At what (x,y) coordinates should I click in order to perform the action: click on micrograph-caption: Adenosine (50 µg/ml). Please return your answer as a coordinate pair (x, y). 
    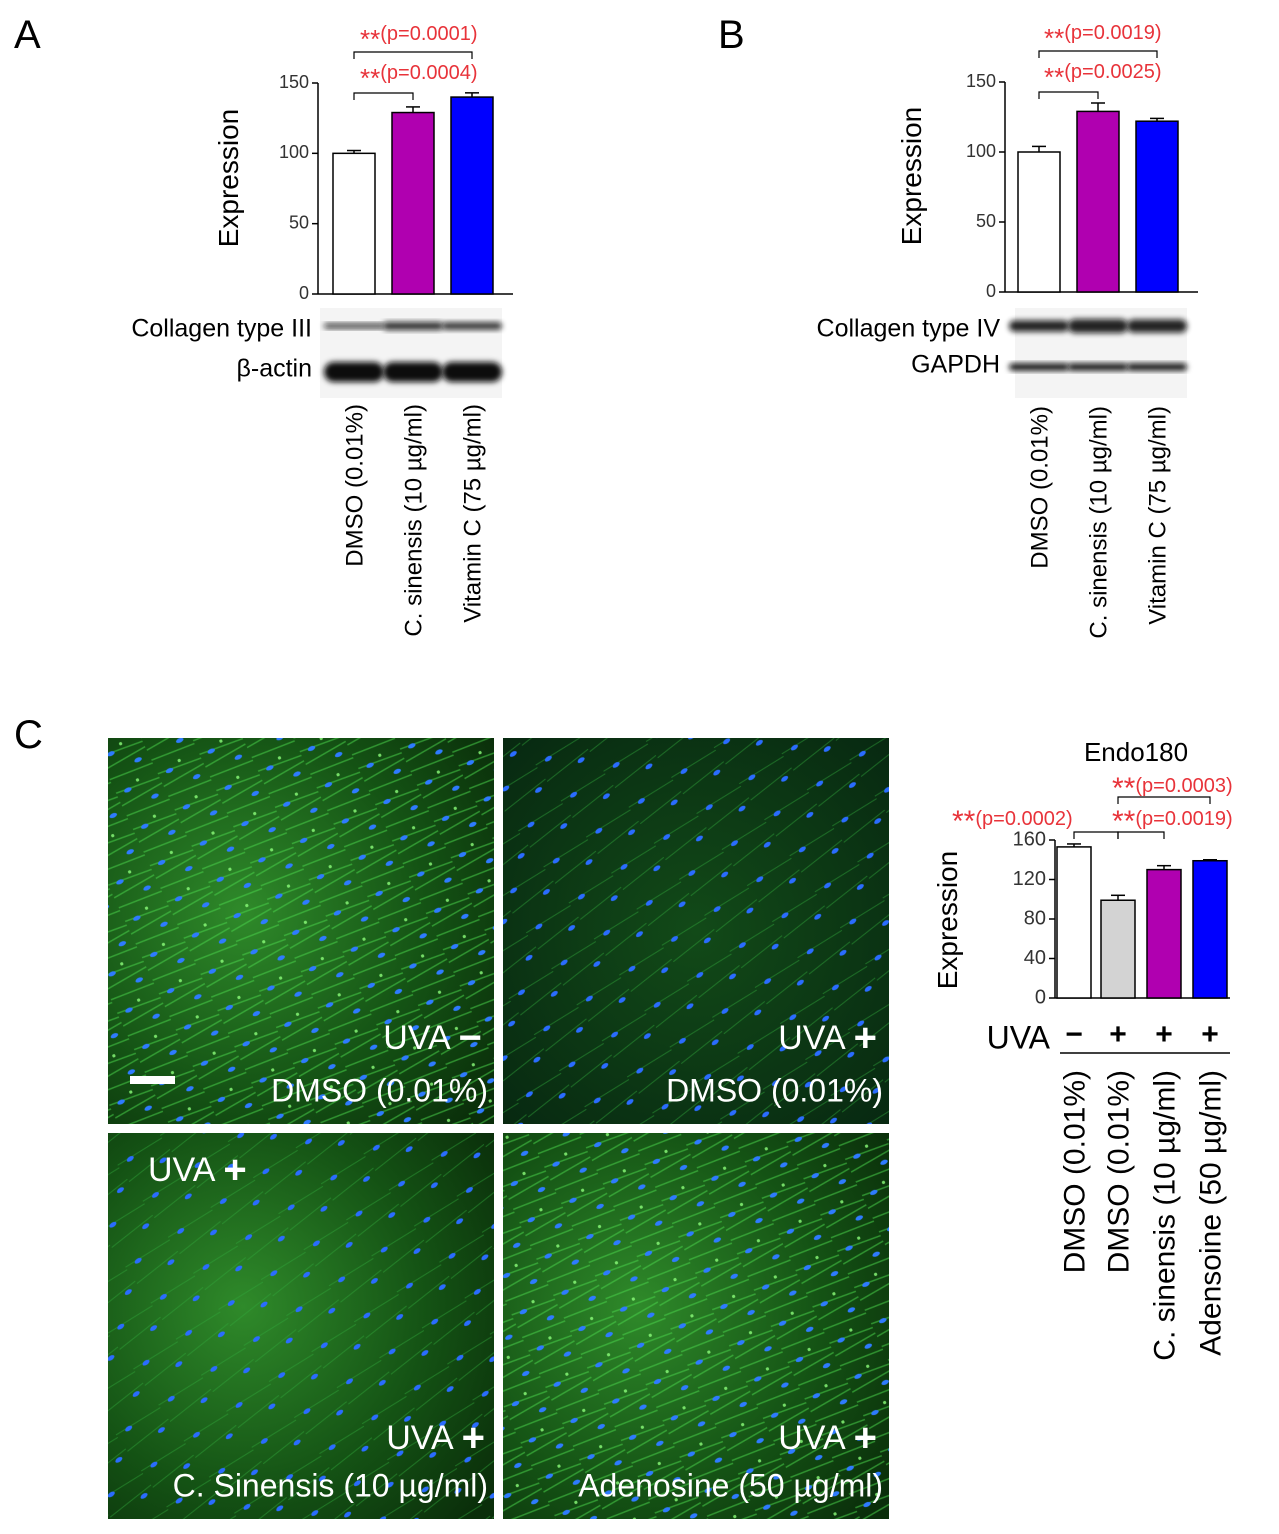
    Looking at the image, I should click on (730, 1485).